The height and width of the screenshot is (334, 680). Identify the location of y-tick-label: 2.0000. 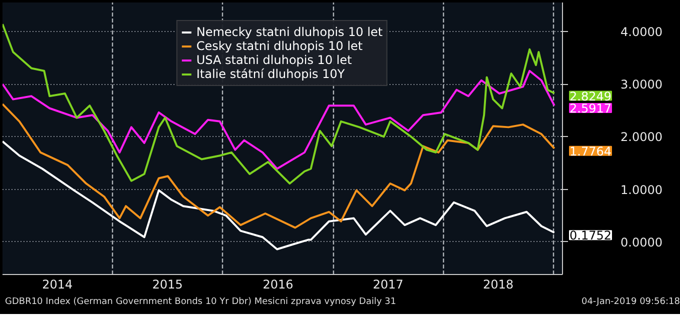
(641, 137).